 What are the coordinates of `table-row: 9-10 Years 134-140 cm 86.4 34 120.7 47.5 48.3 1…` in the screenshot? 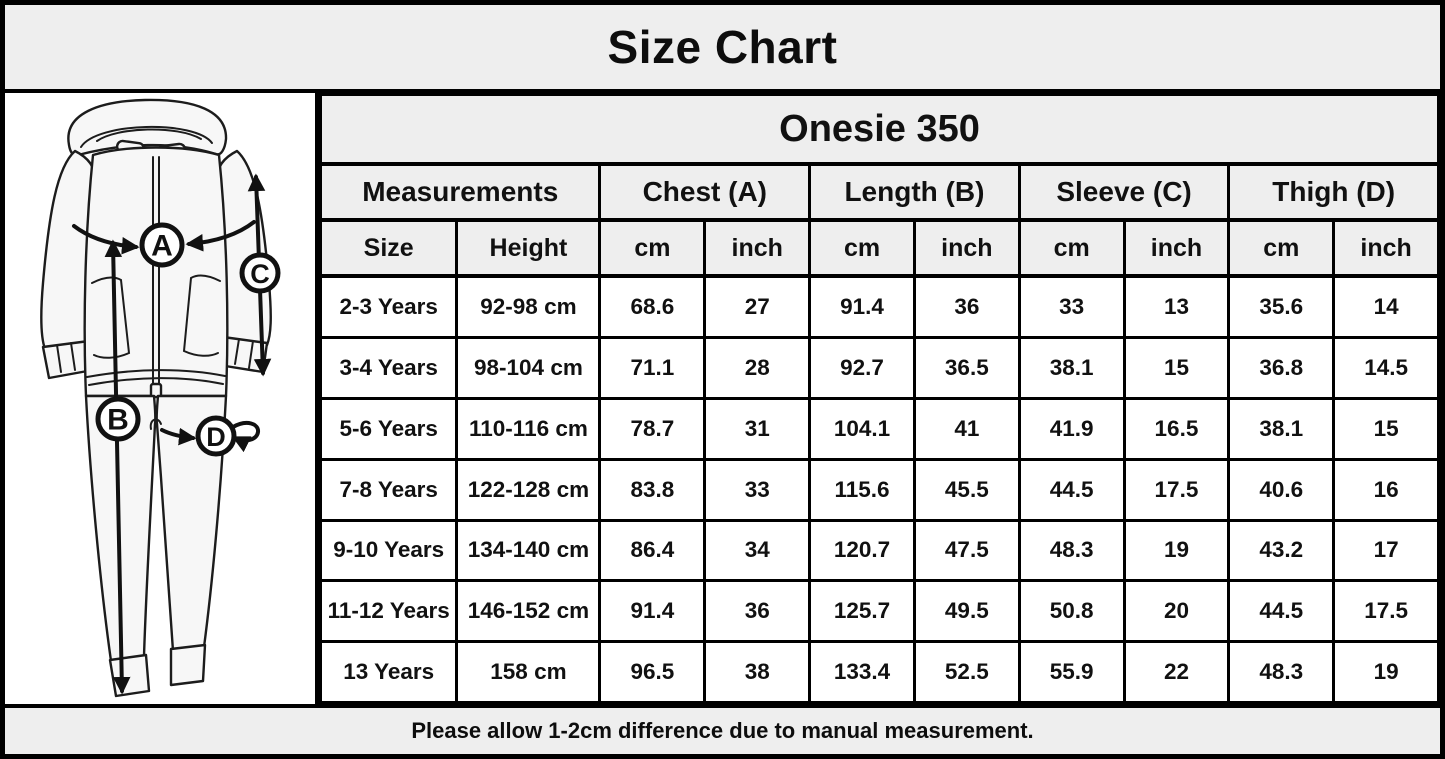 It's located at (879, 550).